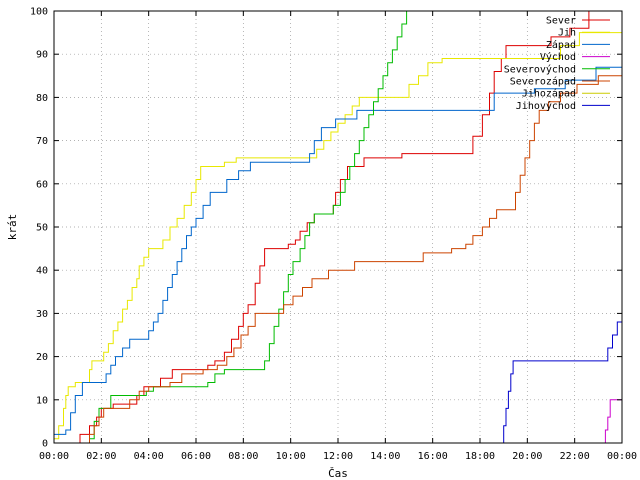 This screenshot has width=640, height=480. I want to click on x-tick-label: 08:00, so click(243, 456).